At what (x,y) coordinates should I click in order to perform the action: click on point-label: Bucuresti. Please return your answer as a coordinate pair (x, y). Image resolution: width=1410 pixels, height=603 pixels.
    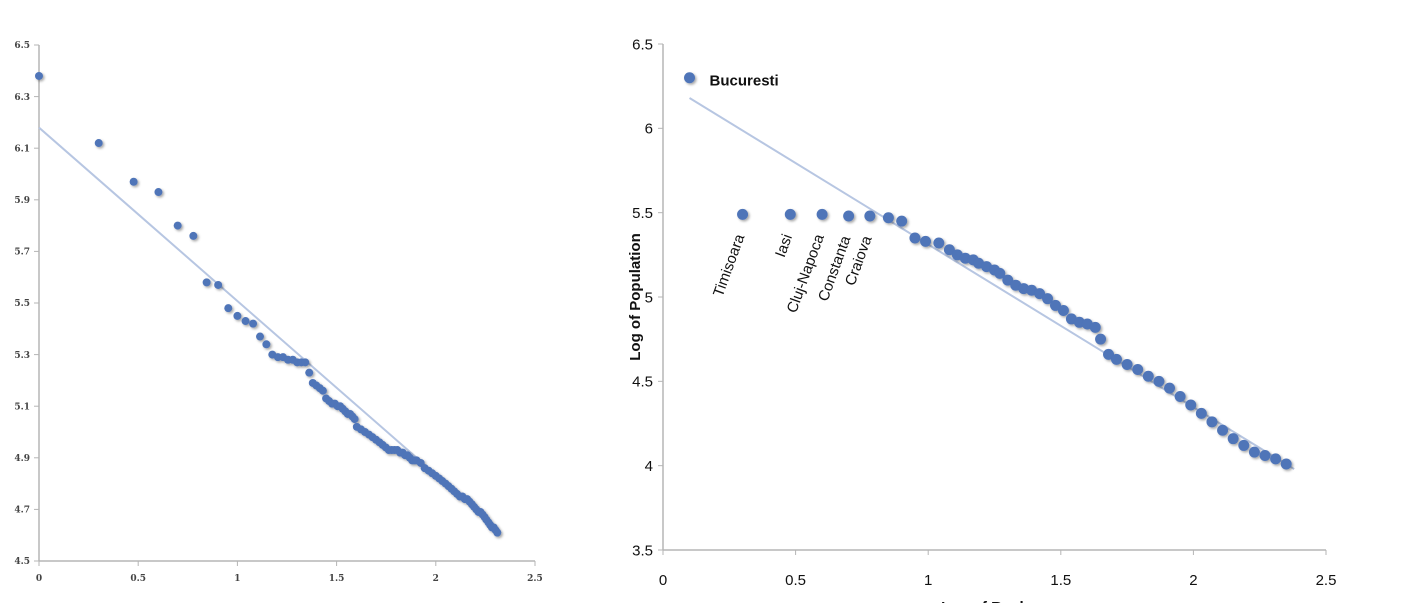
    Looking at the image, I should click on (744, 81).